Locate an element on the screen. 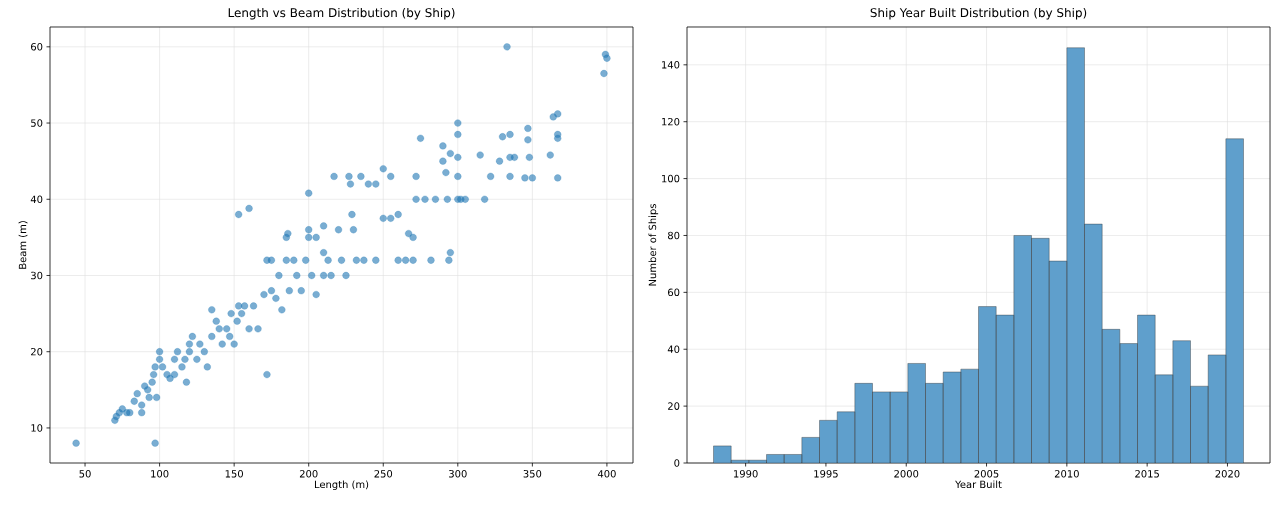 This screenshot has height=506, width=1285. x-tick-label: 300 is located at coordinates (458, 474).